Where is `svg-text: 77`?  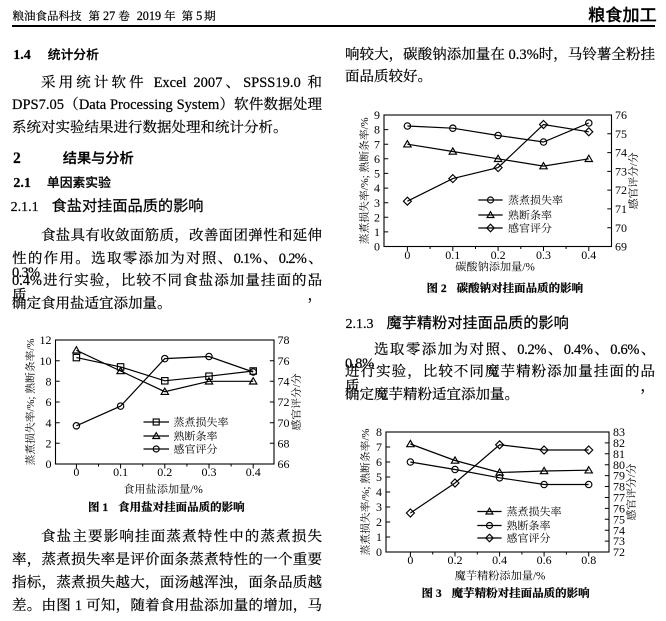
svg-text: 77 is located at coordinates (619, 498).